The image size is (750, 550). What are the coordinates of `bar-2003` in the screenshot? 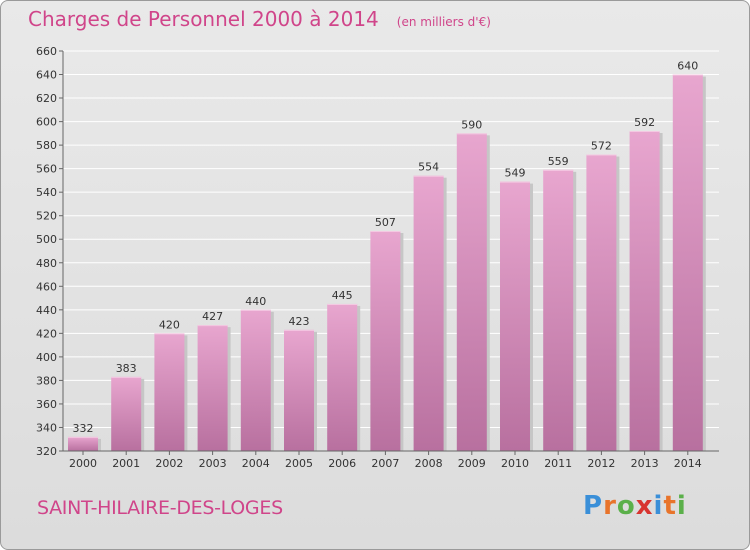 It's located at (212, 388).